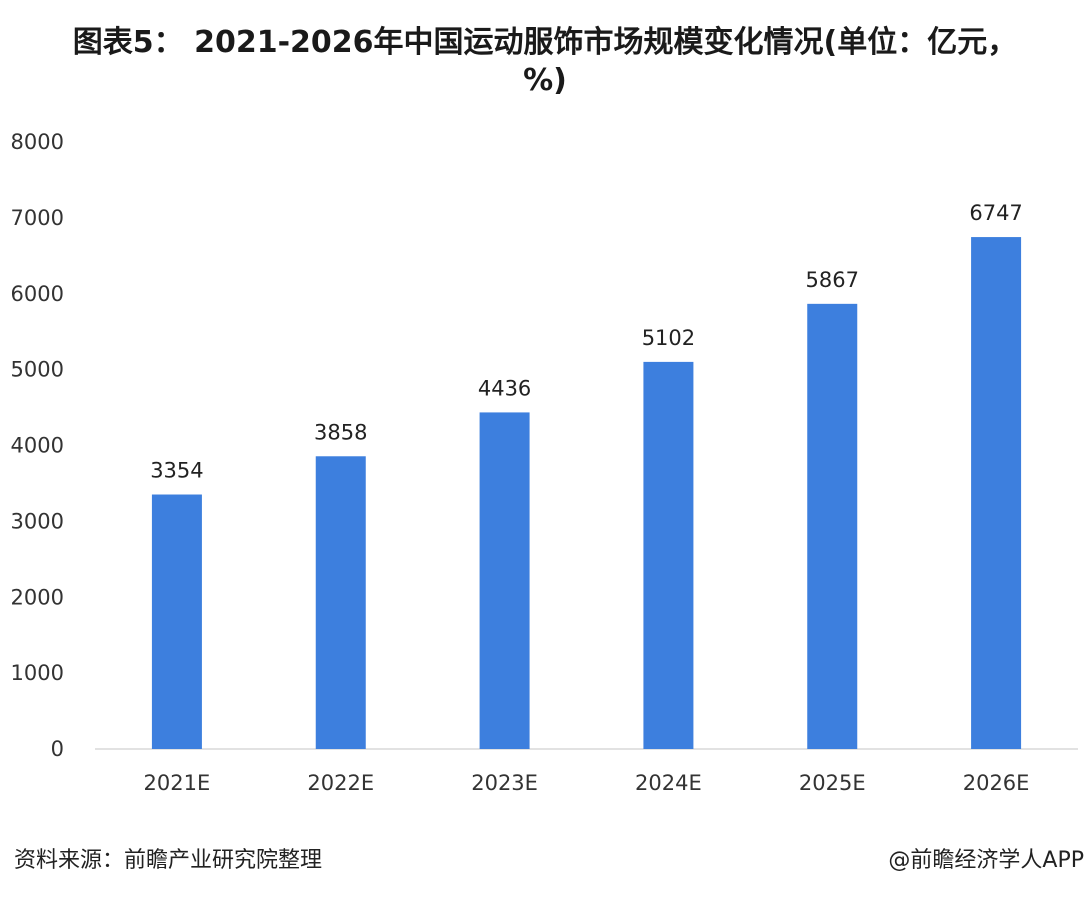 This screenshot has height=898, width=1090. What do you see at coordinates (168, 860) in the screenshot?
I see `source-note: 资料来源：前瞻产业研究院整理` at bounding box center [168, 860].